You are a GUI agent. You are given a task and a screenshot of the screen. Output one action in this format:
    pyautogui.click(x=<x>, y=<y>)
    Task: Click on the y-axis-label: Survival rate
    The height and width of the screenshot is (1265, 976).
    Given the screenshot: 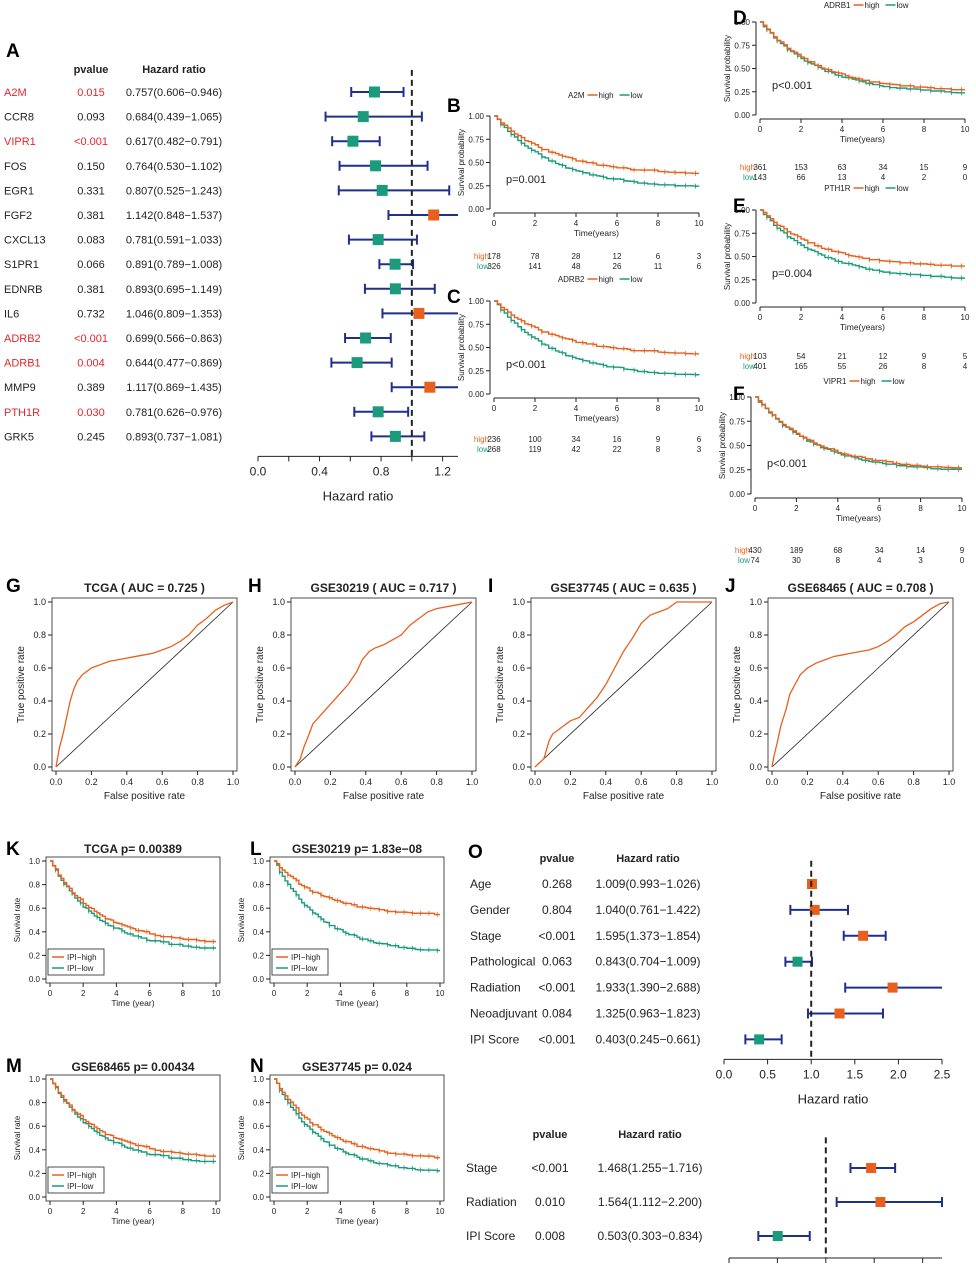 What is the action you would take?
    pyautogui.click(x=17, y=1137)
    